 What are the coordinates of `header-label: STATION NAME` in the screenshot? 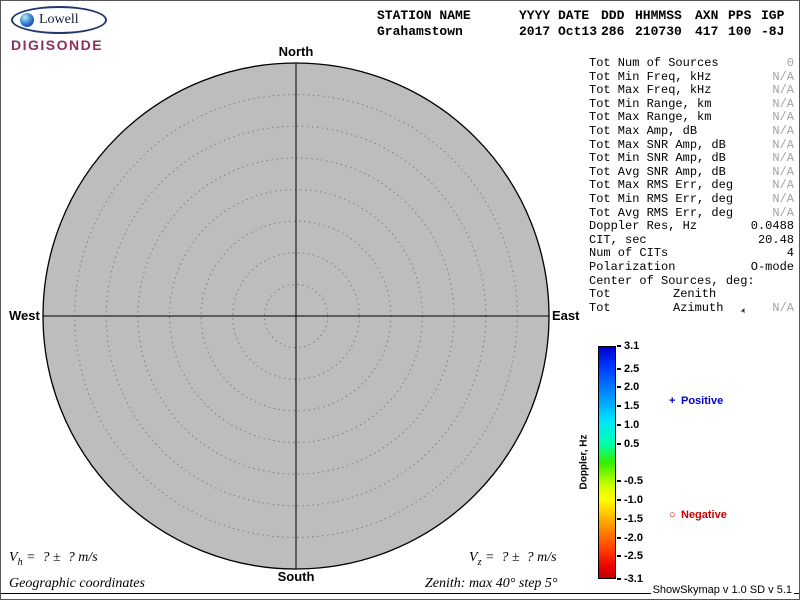 It's located at (424, 15).